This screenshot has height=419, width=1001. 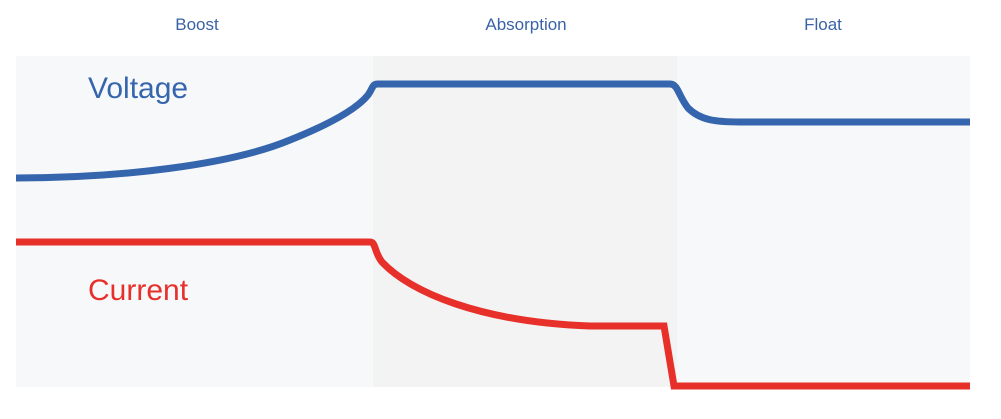 I want to click on voltage-label: Voltage, so click(x=138, y=88).